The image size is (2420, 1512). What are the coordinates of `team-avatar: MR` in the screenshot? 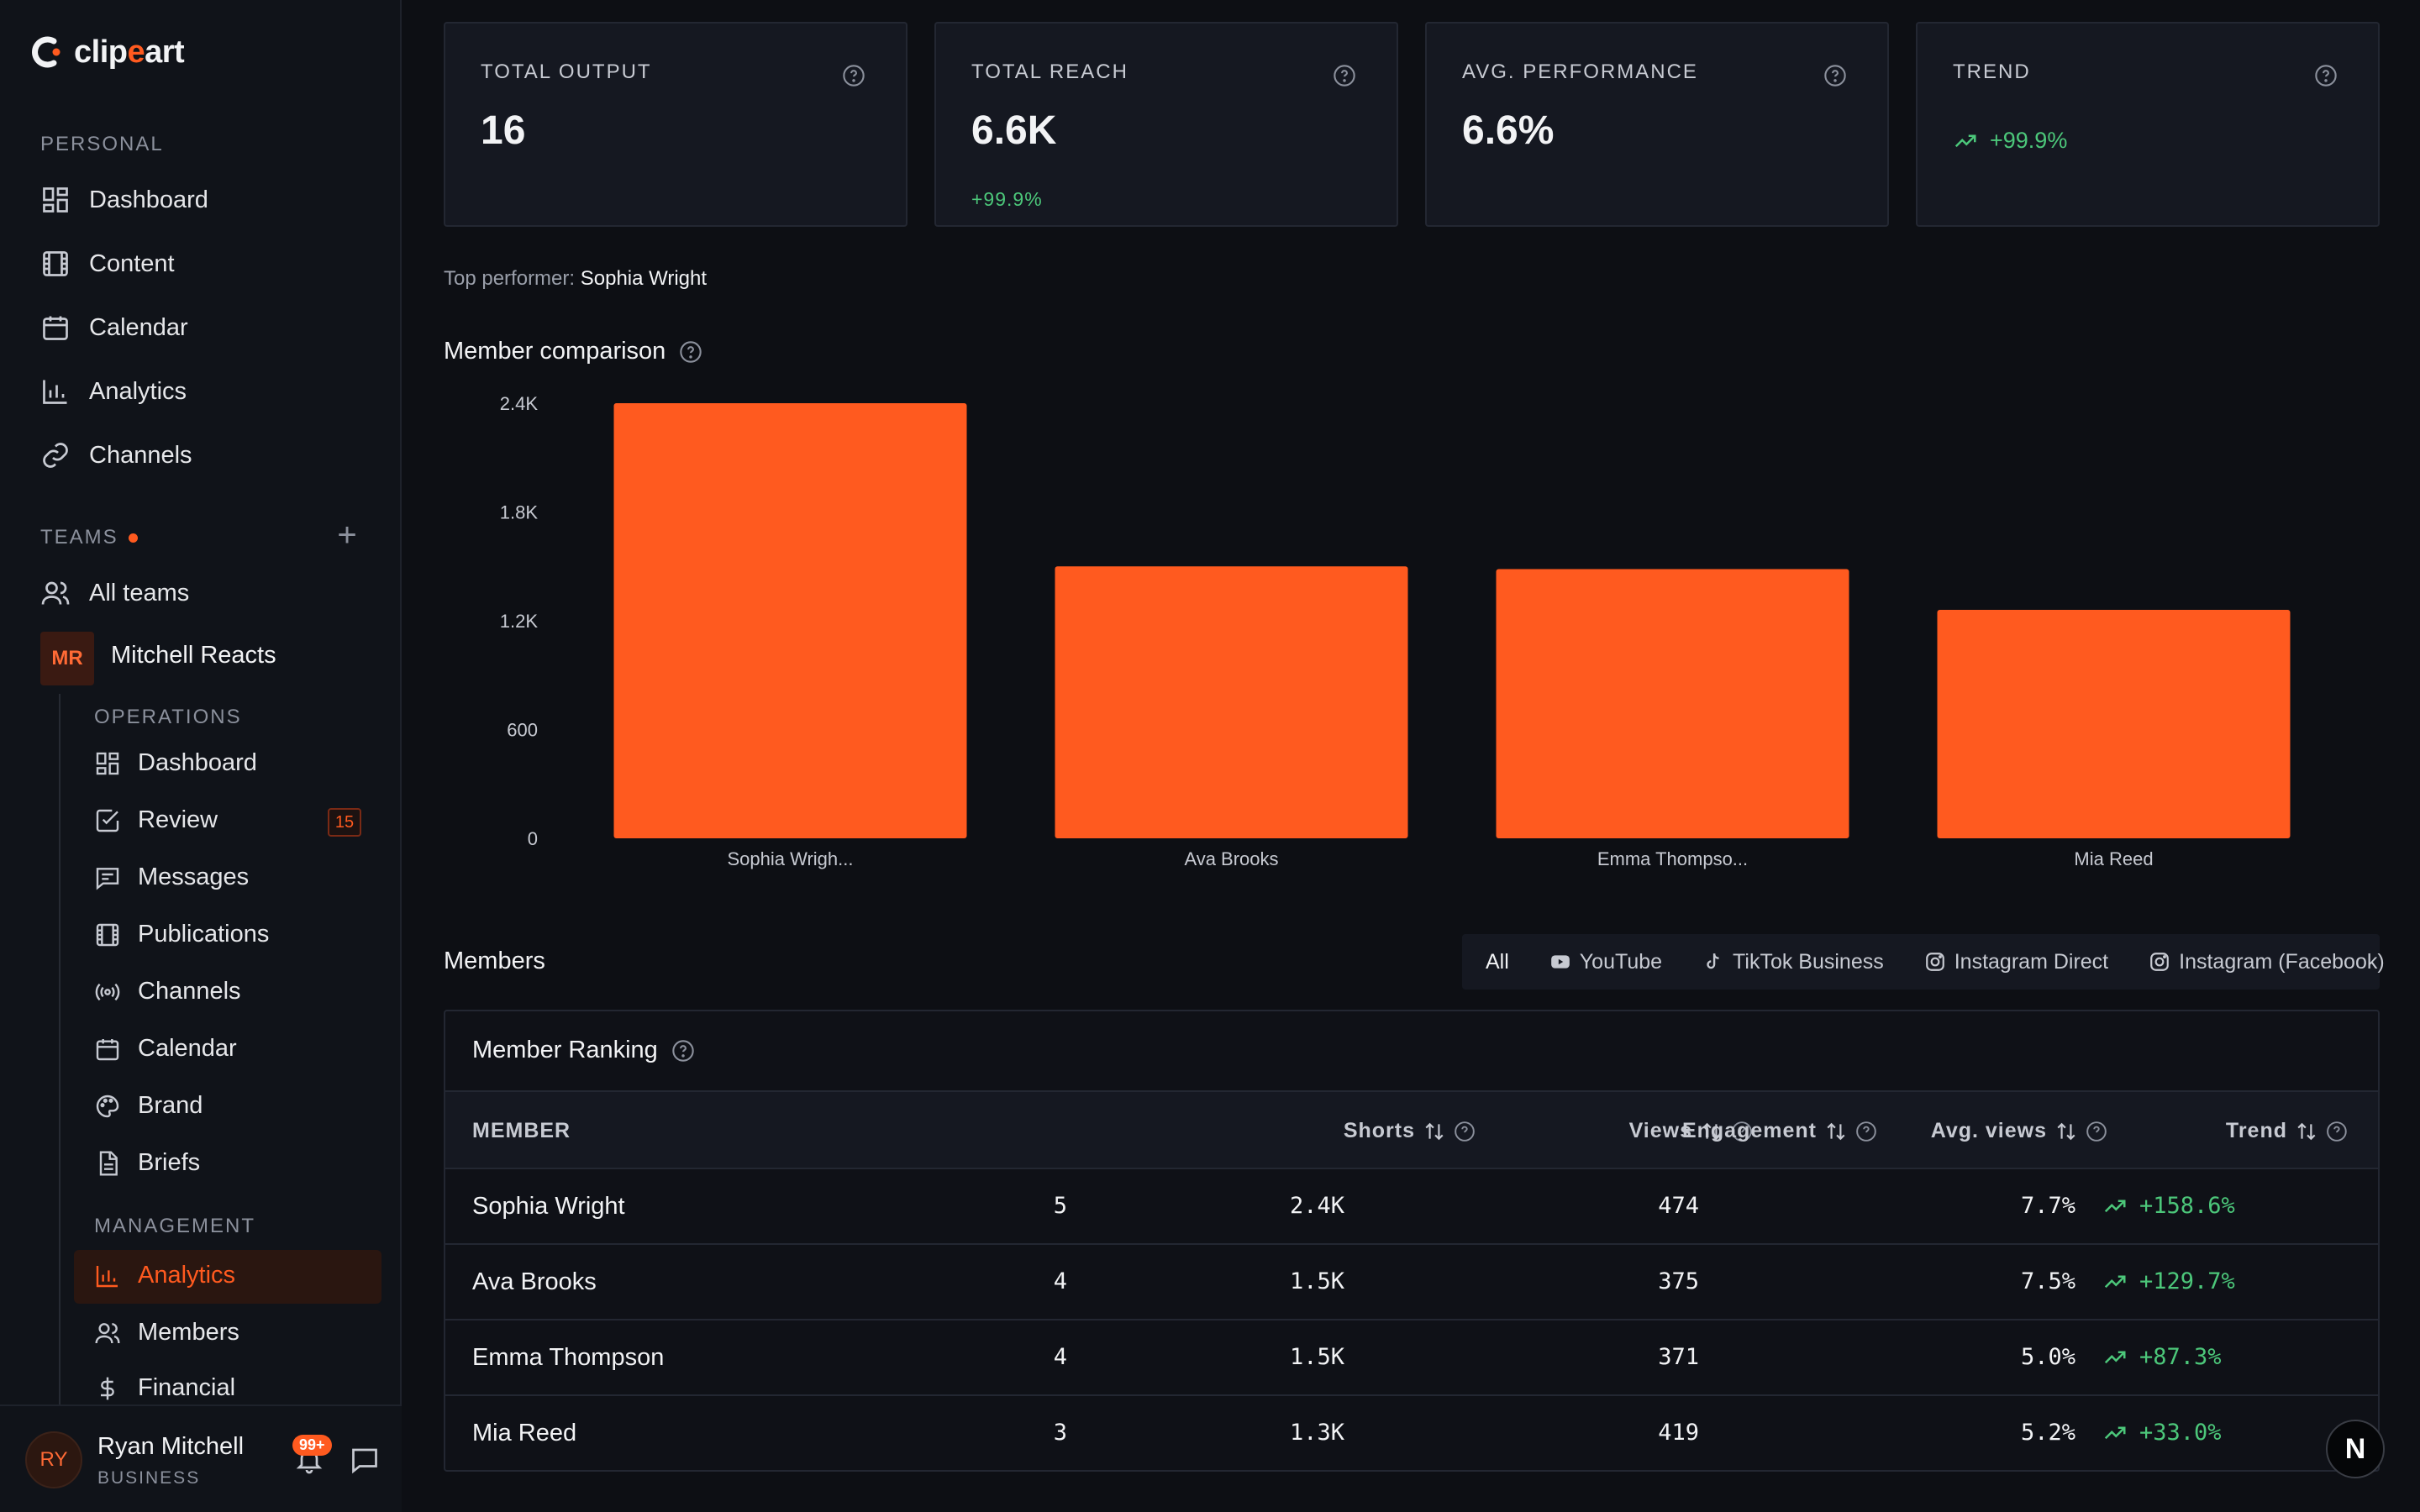 It's located at (67, 658).